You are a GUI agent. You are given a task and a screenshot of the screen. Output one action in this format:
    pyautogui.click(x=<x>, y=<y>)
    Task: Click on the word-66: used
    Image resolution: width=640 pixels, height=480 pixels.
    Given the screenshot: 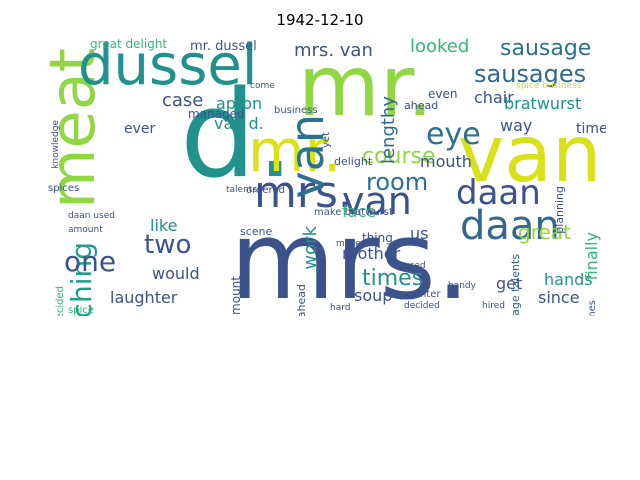 What is the action you would take?
    pyautogui.click(x=415, y=266)
    